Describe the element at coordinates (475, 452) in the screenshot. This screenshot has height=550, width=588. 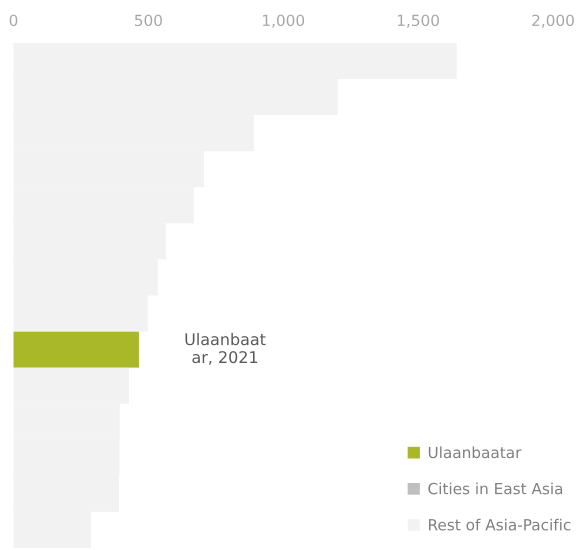
I see `legend-label: Ulaanbaatar` at that location.